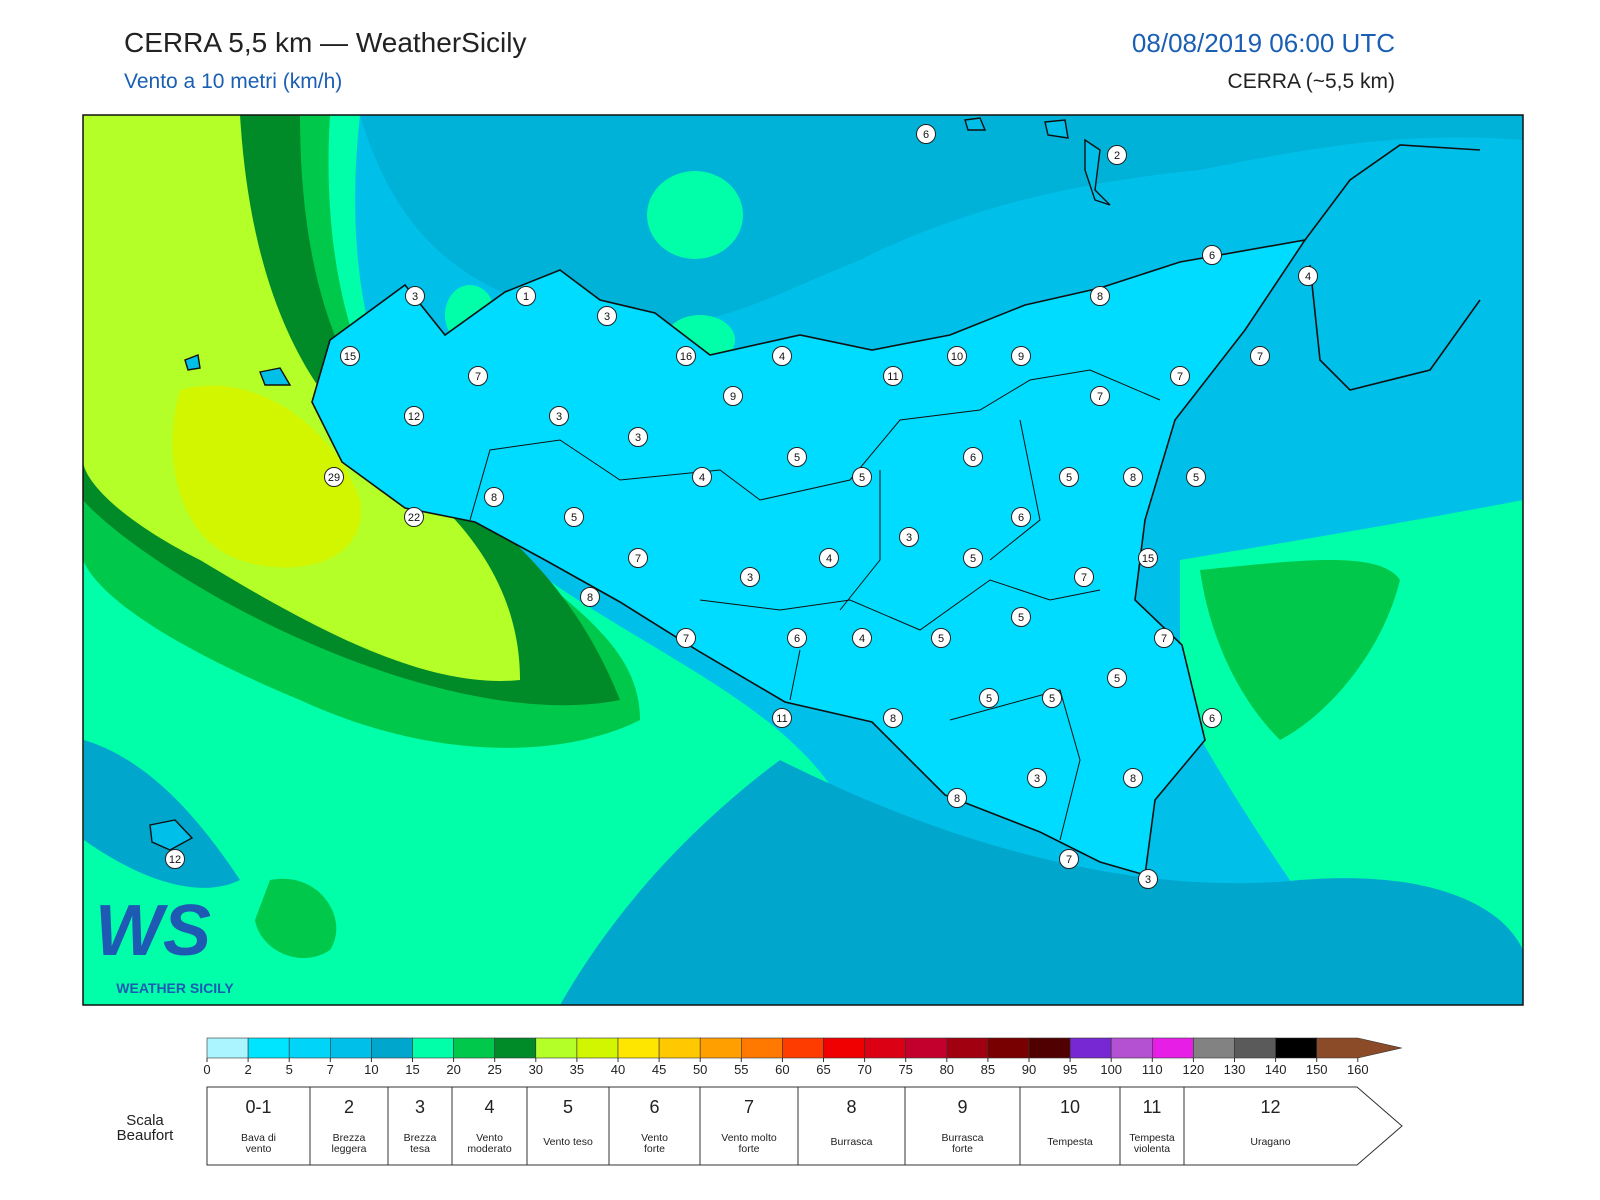 The width and height of the screenshot is (1600, 1200). I want to click on colorbar-tick-label: 55, so click(741, 1069).